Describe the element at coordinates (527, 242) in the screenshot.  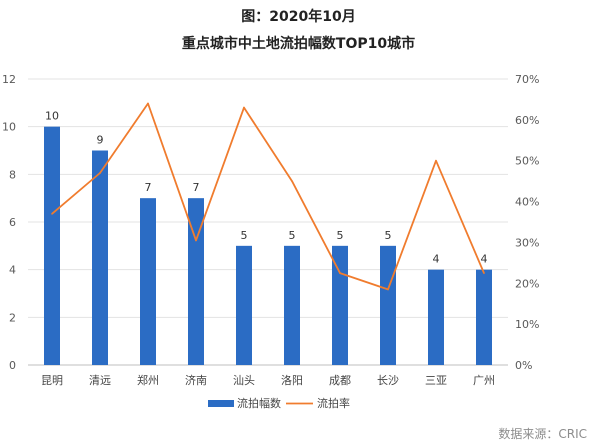
I see `right-tick-label: 30%` at that location.